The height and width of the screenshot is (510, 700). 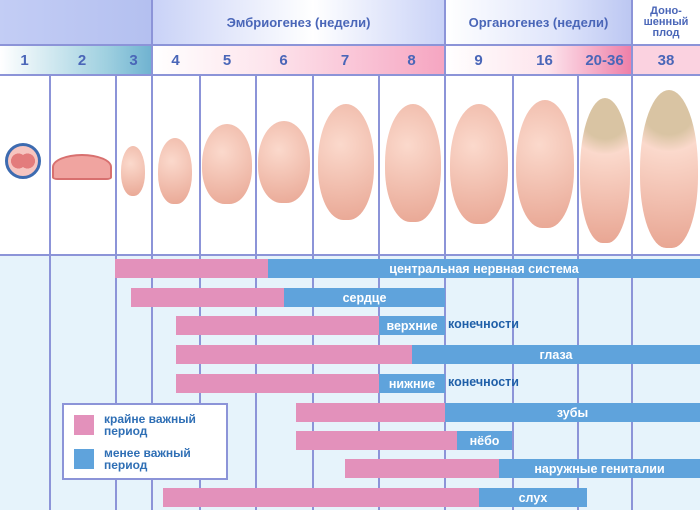 What do you see at coordinates (545, 164) in the screenshot?
I see `fetus-week16-icon` at bounding box center [545, 164].